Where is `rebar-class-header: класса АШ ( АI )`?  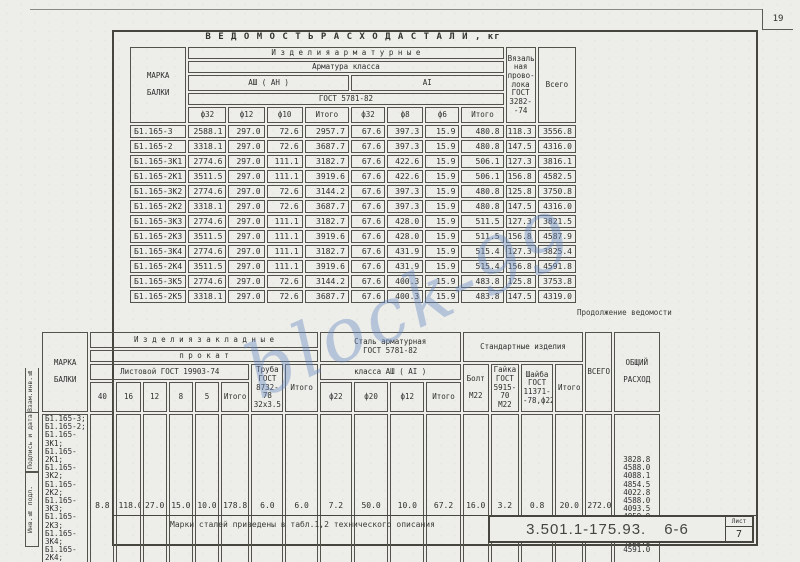
rebar-class-header: класса АШ ( АI ) is located at coordinates (390, 372).